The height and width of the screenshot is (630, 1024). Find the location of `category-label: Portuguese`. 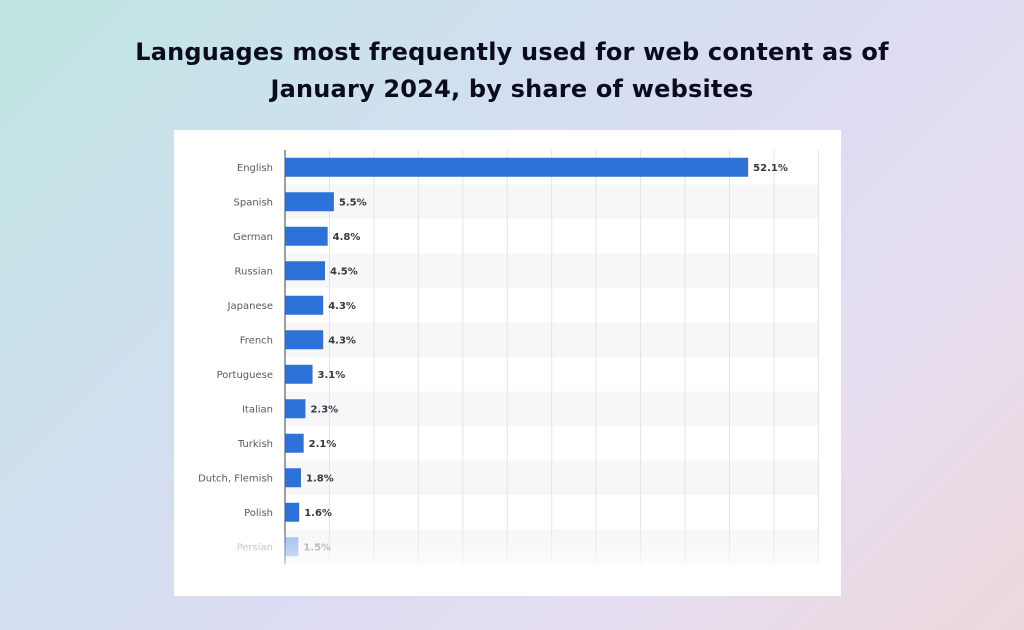

category-label: Portuguese is located at coordinates (245, 375).